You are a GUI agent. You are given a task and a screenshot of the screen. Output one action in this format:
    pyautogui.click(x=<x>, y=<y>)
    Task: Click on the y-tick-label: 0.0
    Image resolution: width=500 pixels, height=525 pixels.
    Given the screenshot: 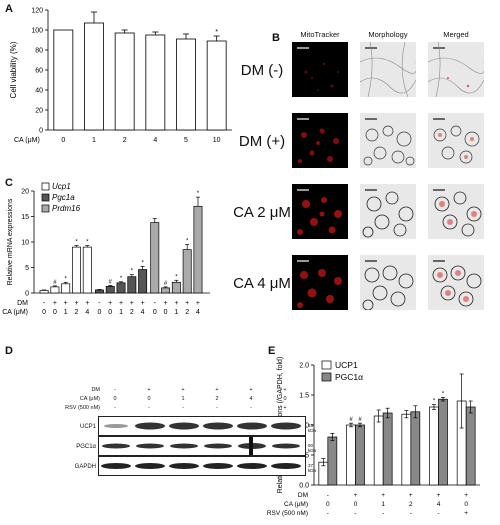 What is the action you would take?
    pyautogui.click(x=304, y=486)
    